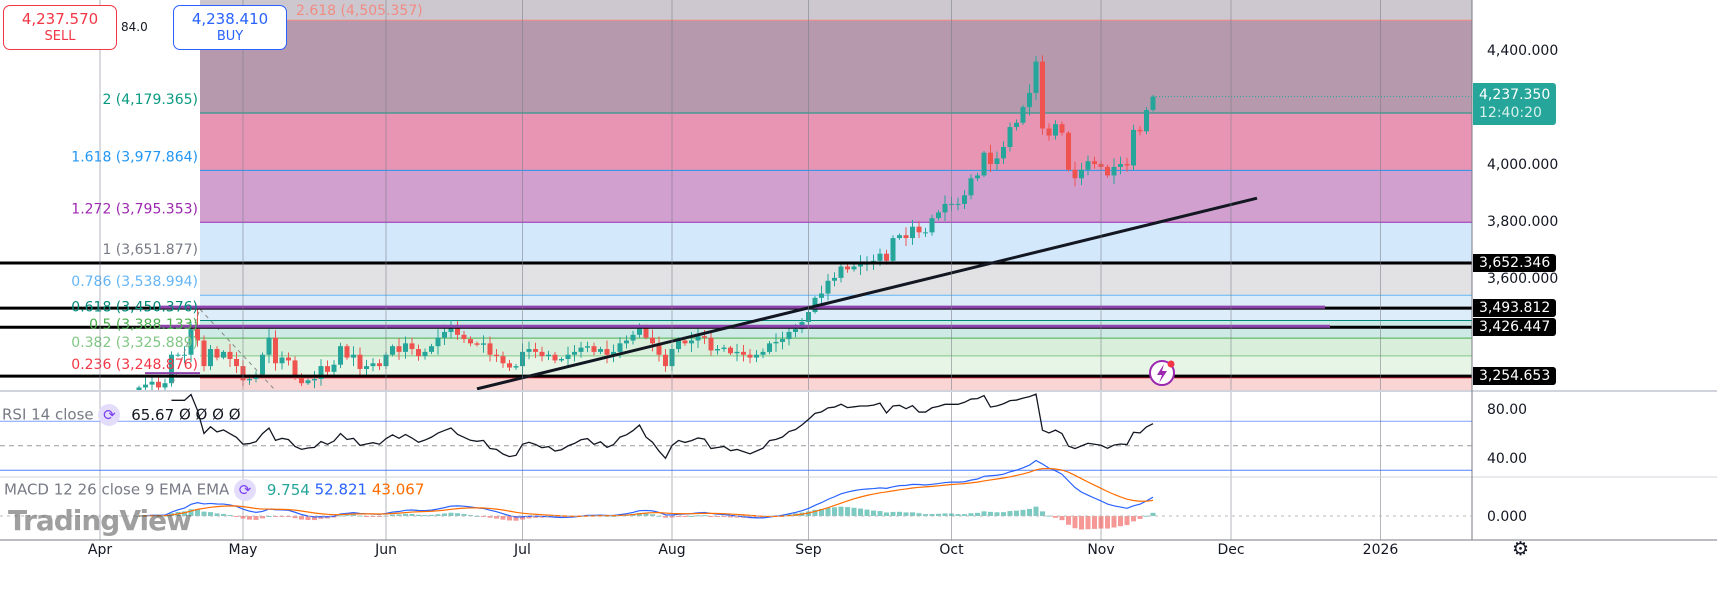  I want to click on rsi-axis-tick: 40.00, so click(1507, 459).